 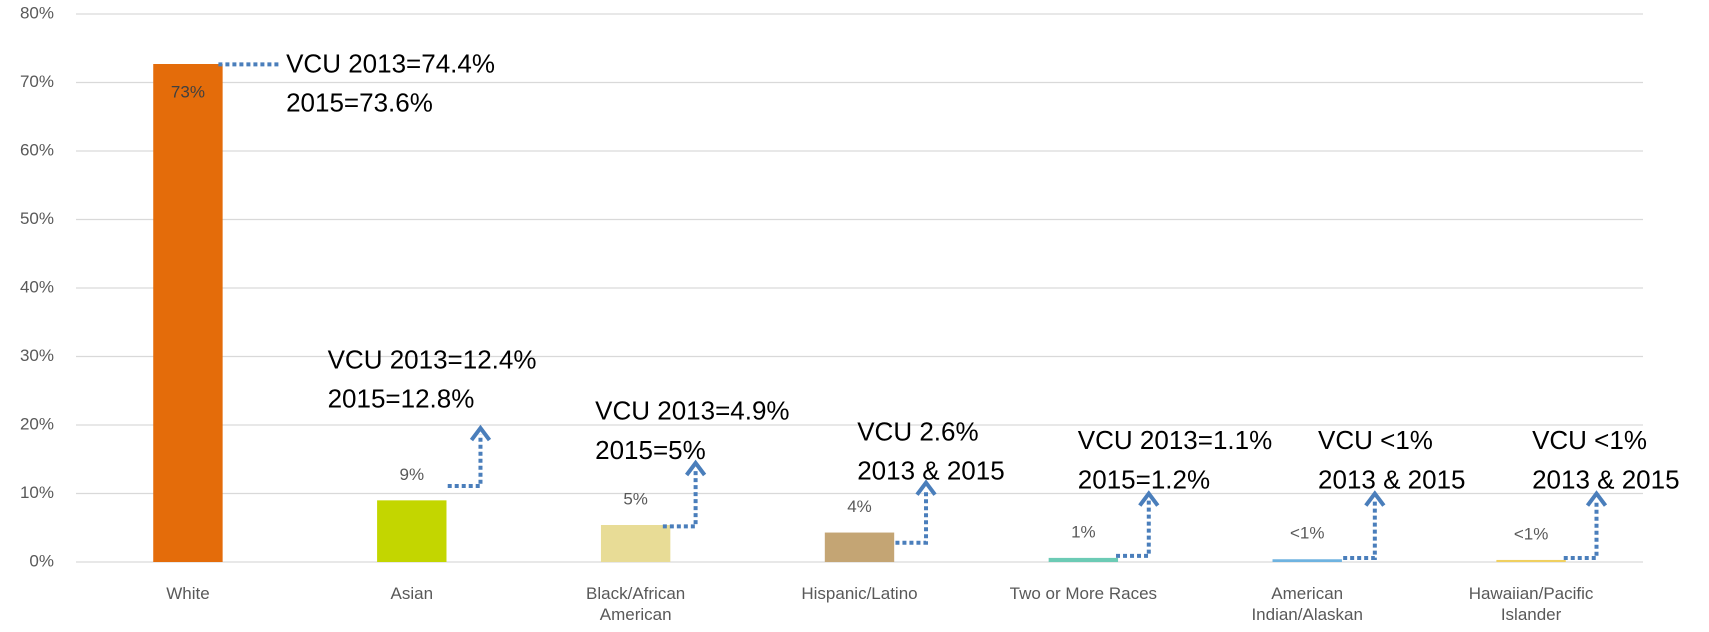 I want to click on value-label: 5%, so click(x=635, y=498).